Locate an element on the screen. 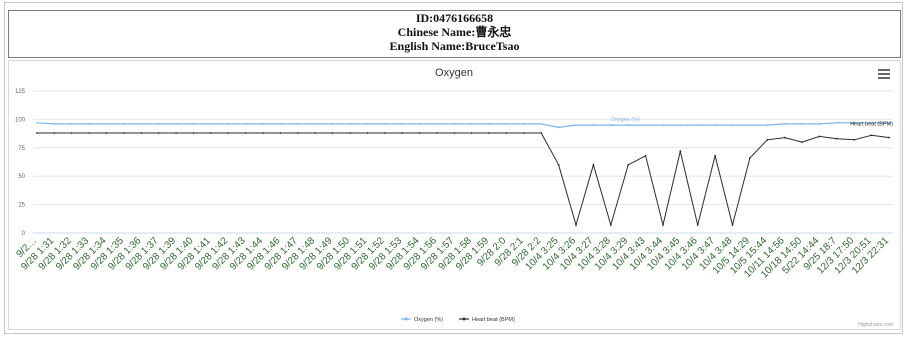 This screenshot has height=338, width=909. y-tick-label: 0 is located at coordinates (24, 234).